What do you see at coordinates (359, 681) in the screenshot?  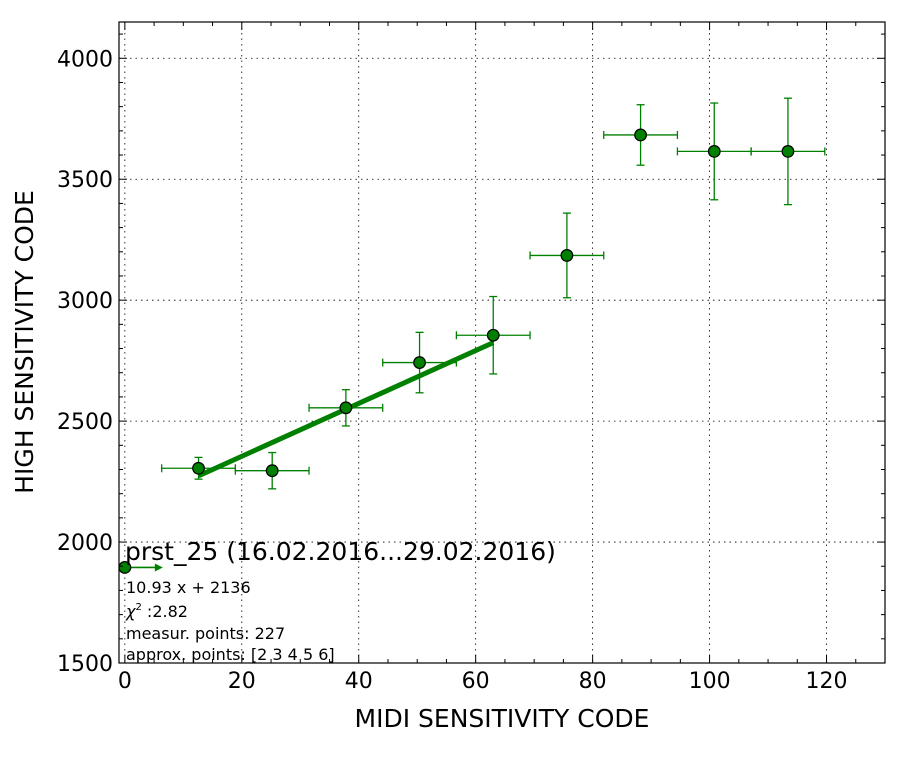 I see `x-tick-label: 40` at bounding box center [359, 681].